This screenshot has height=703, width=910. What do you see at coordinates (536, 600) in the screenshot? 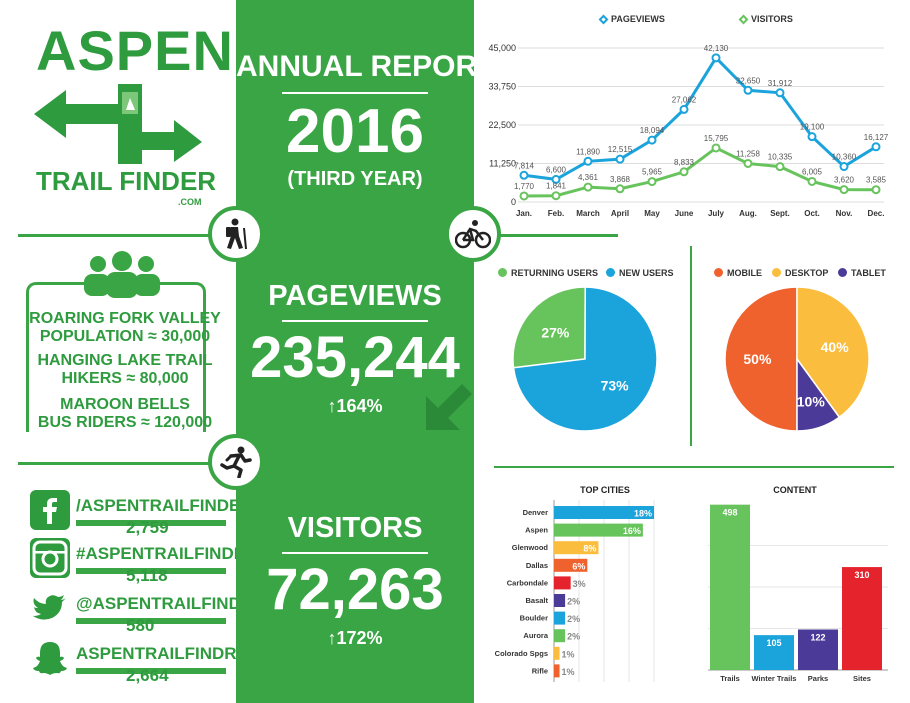
I see `city-label: Basalt` at bounding box center [536, 600].